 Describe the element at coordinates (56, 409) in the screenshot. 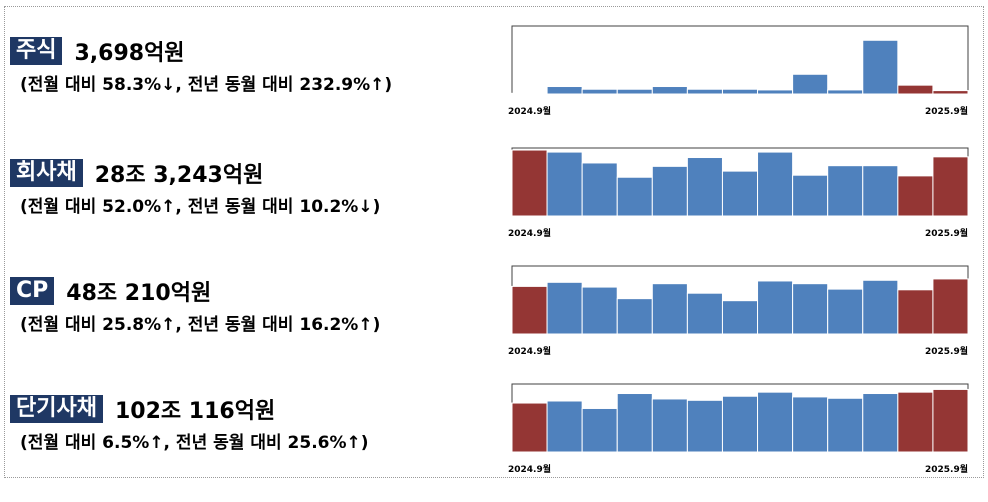

I see `category-label: 단기사채` at that location.